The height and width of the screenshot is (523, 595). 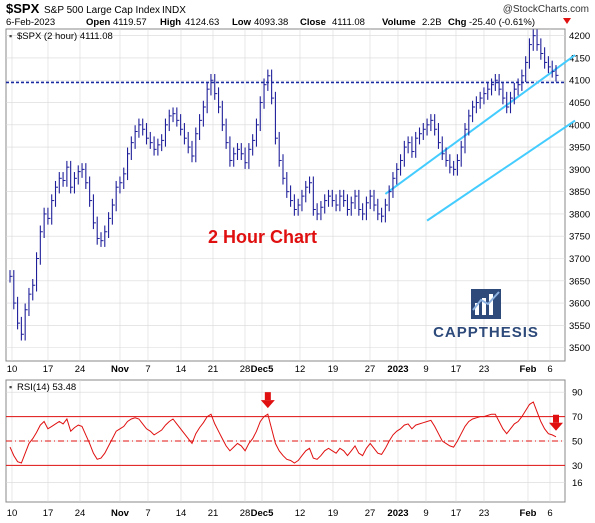 I want to click on rsi-x-tick-label: Feb, so click(x=528, y=513).